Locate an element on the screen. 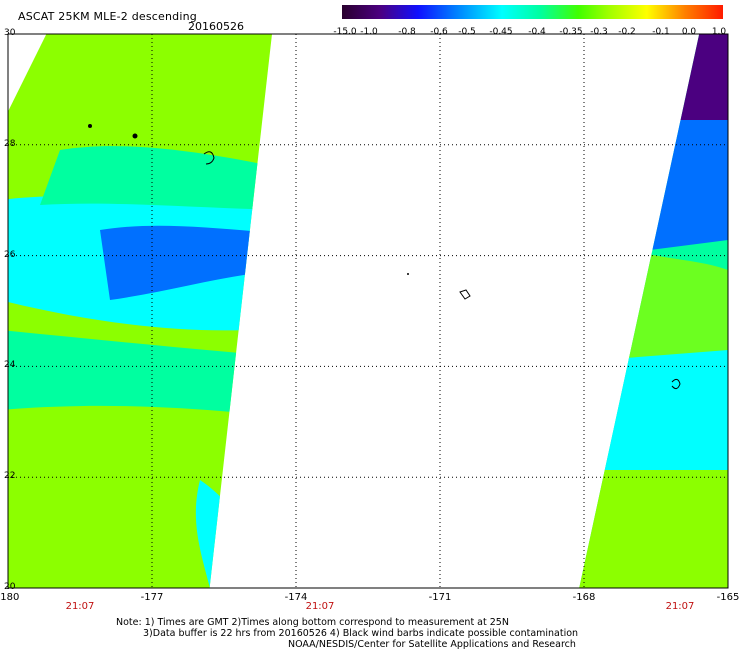 The image size is (740, 650). green-region is located at coordinates (653, 529).